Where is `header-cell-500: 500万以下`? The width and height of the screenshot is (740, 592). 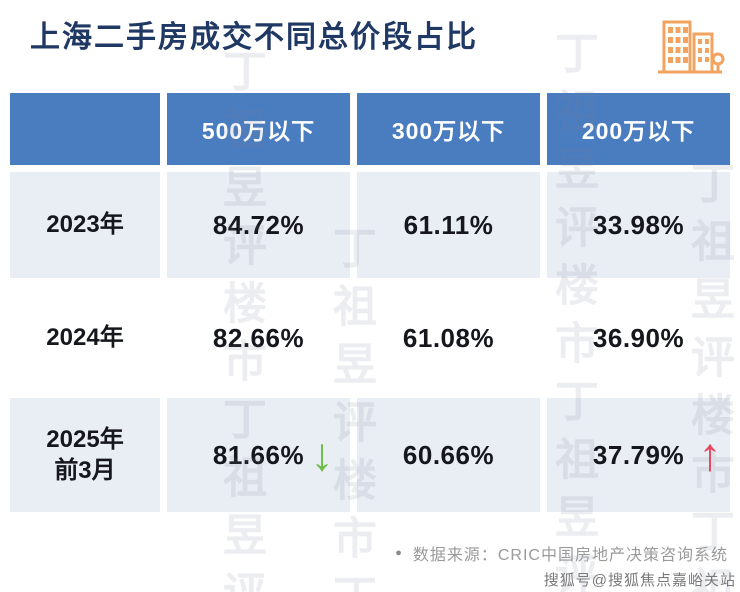 header-cell-500: 500万以下 is located at coordinates (258, 129).